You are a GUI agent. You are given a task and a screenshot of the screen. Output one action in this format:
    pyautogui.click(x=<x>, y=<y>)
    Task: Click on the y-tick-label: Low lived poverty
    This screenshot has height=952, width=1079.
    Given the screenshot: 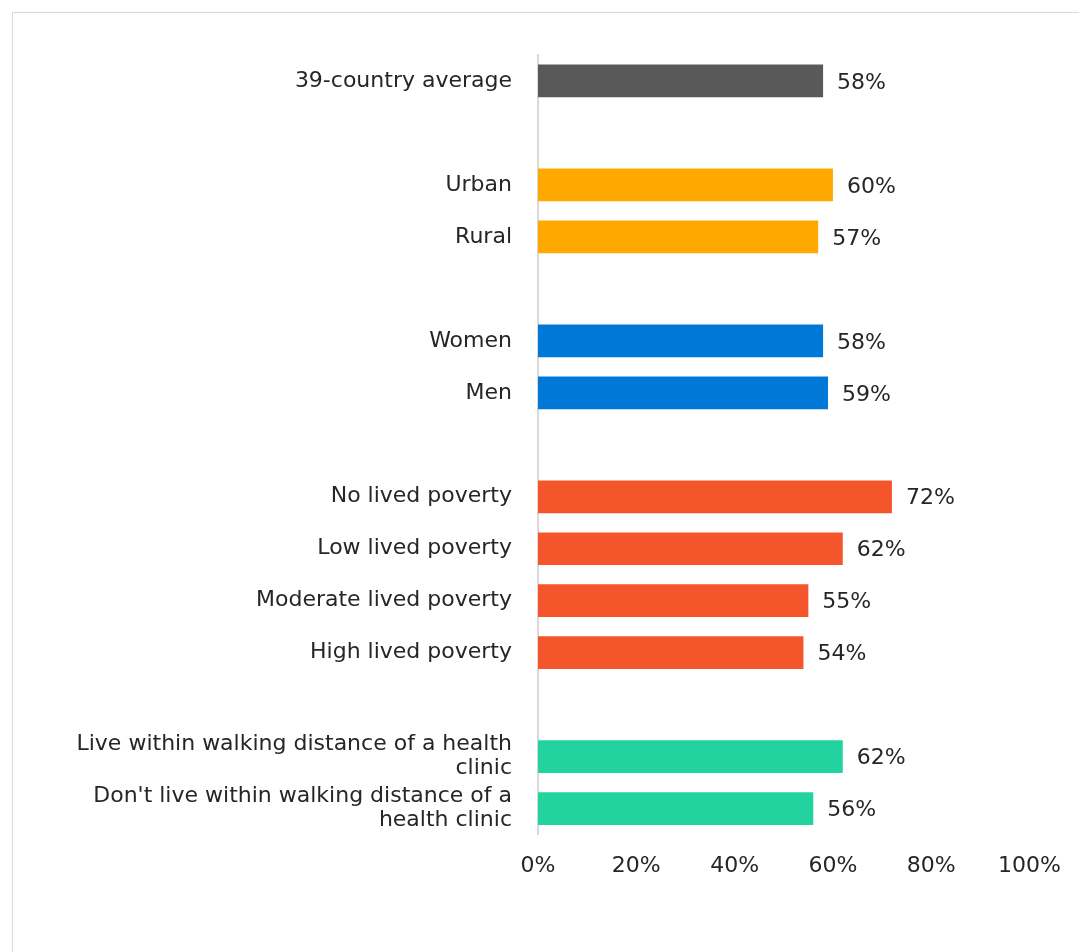 What is the action you would take?
    pyautogui.click(x=414, y=547)
    